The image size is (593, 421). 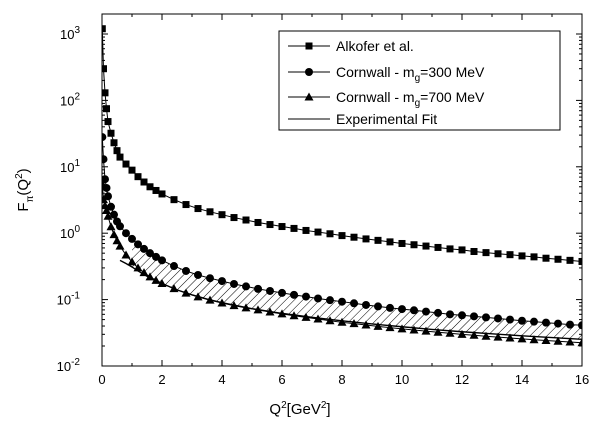 I want to click on y-tick-label: 10⁻², so click(x=69, y=365).